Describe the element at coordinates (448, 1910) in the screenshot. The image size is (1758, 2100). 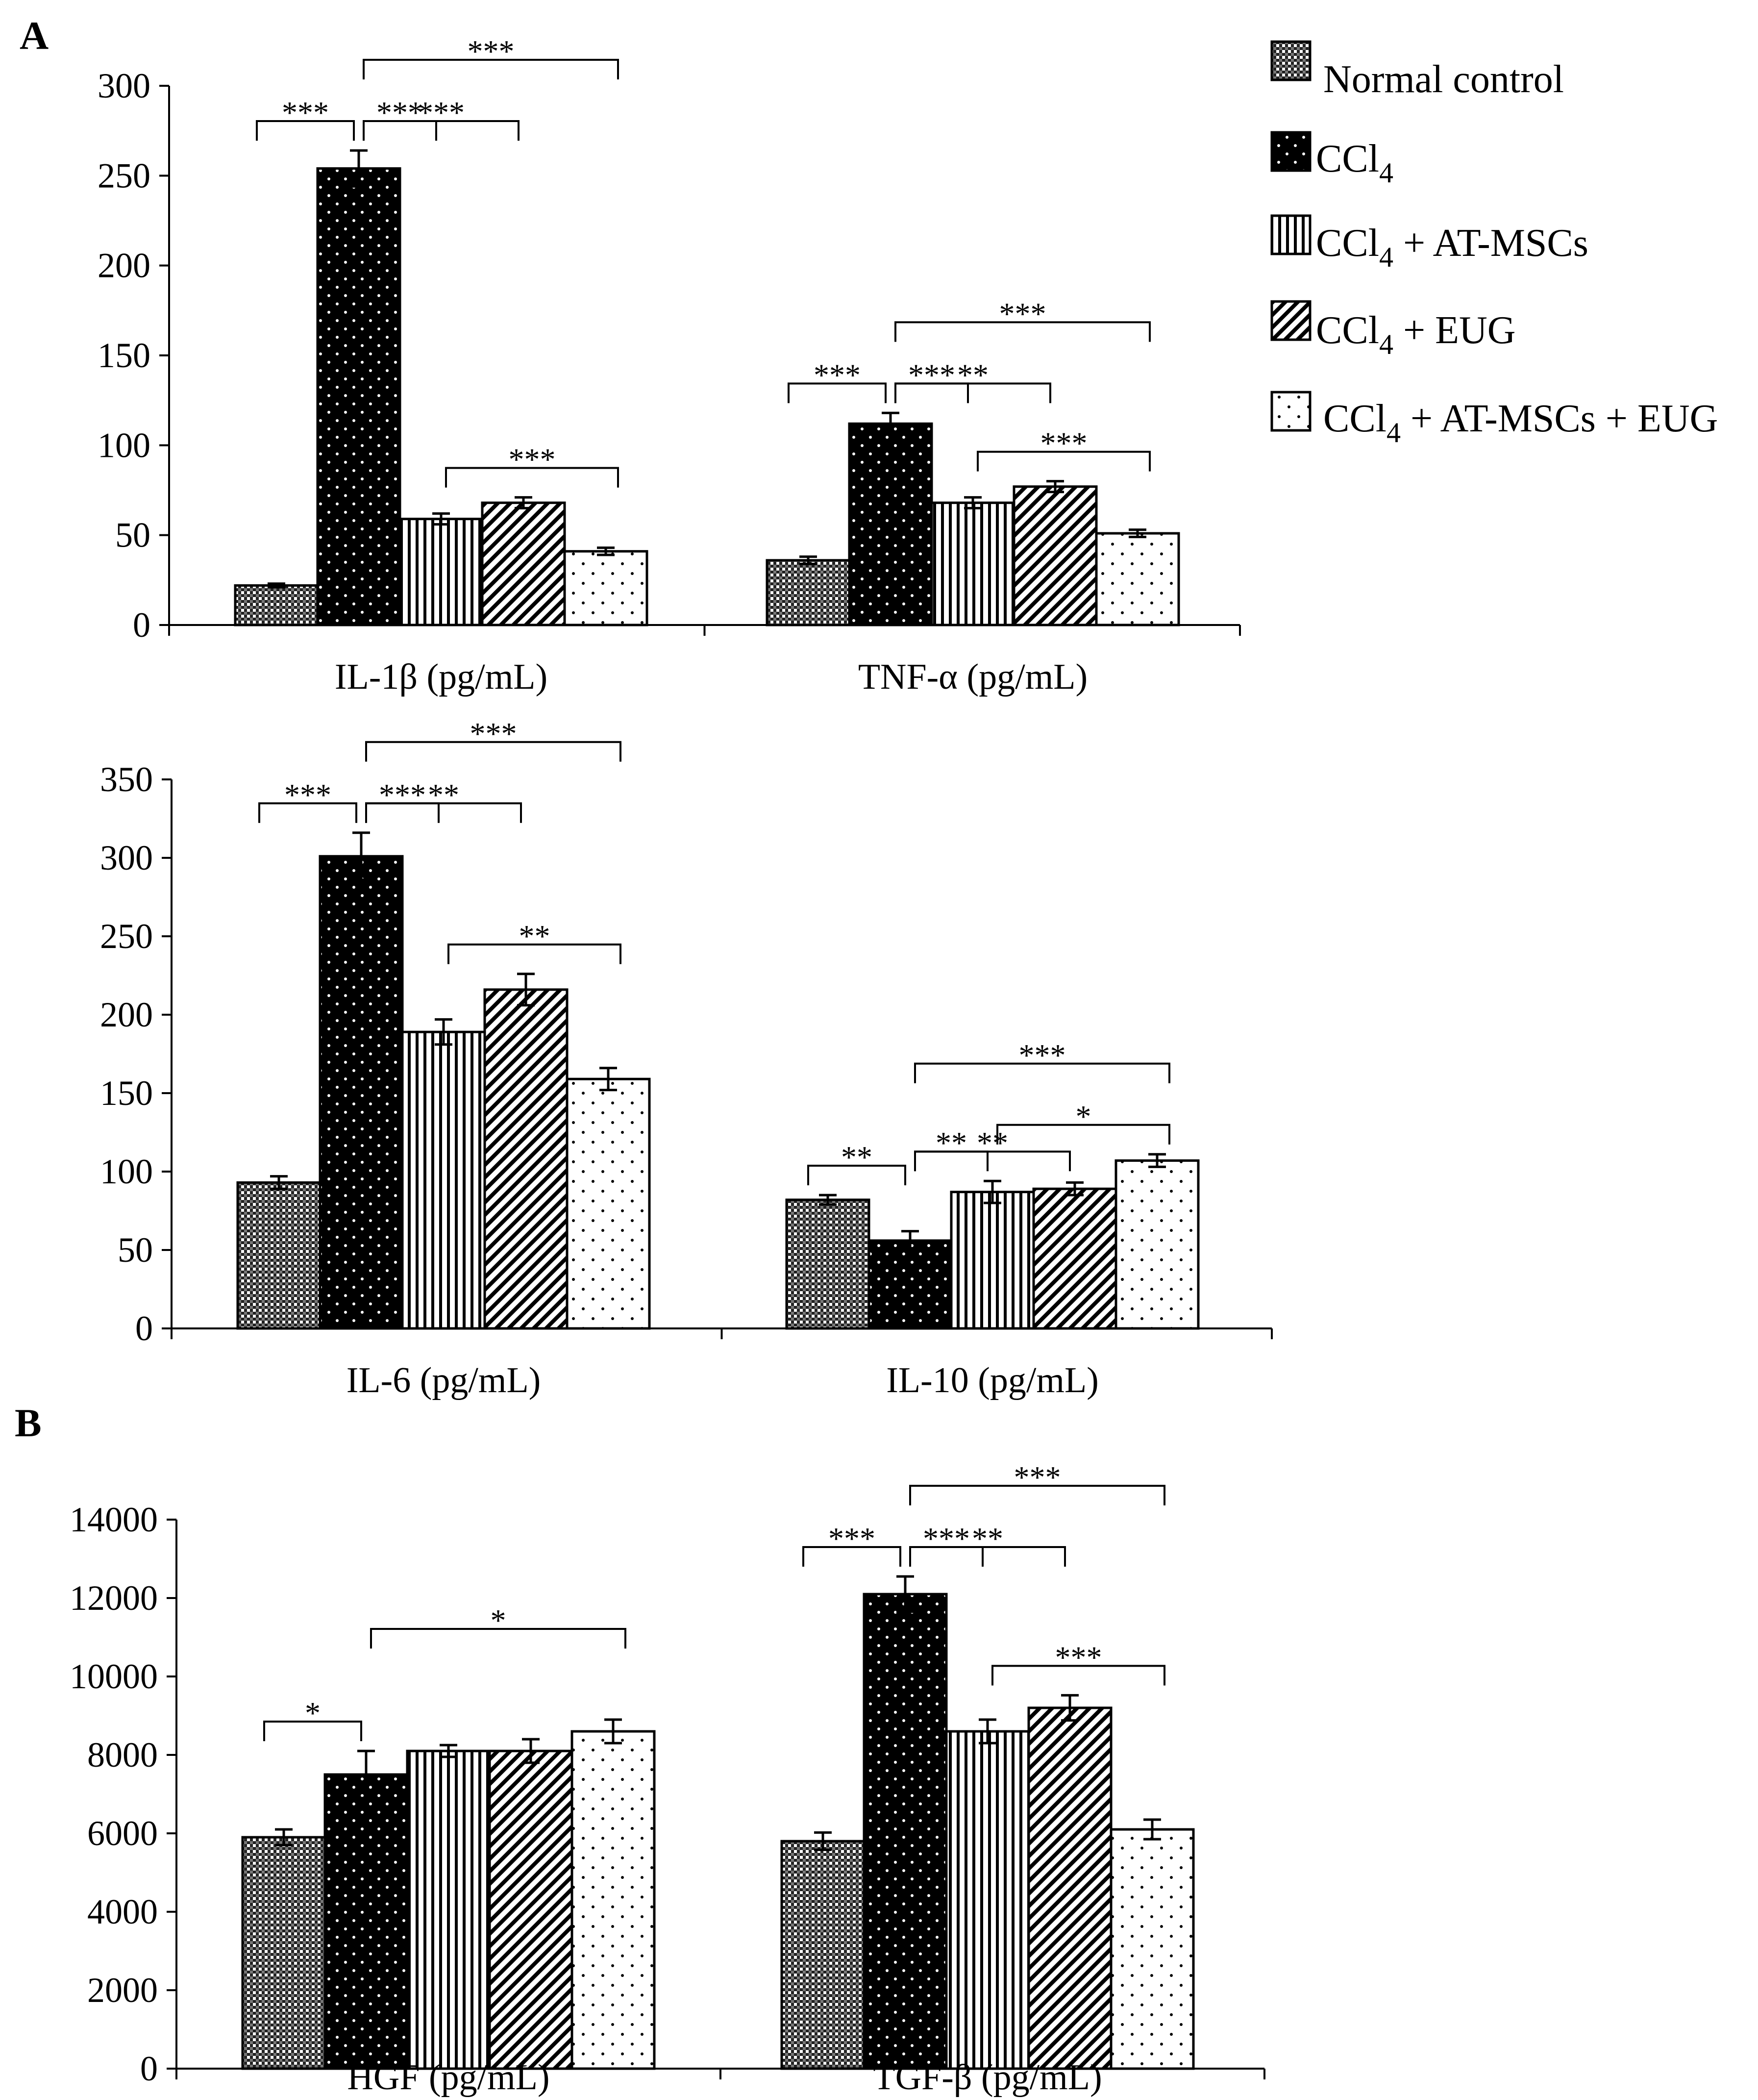
I see `bar-hgf-pg-ml-ccl4-at-mscs` at that location.